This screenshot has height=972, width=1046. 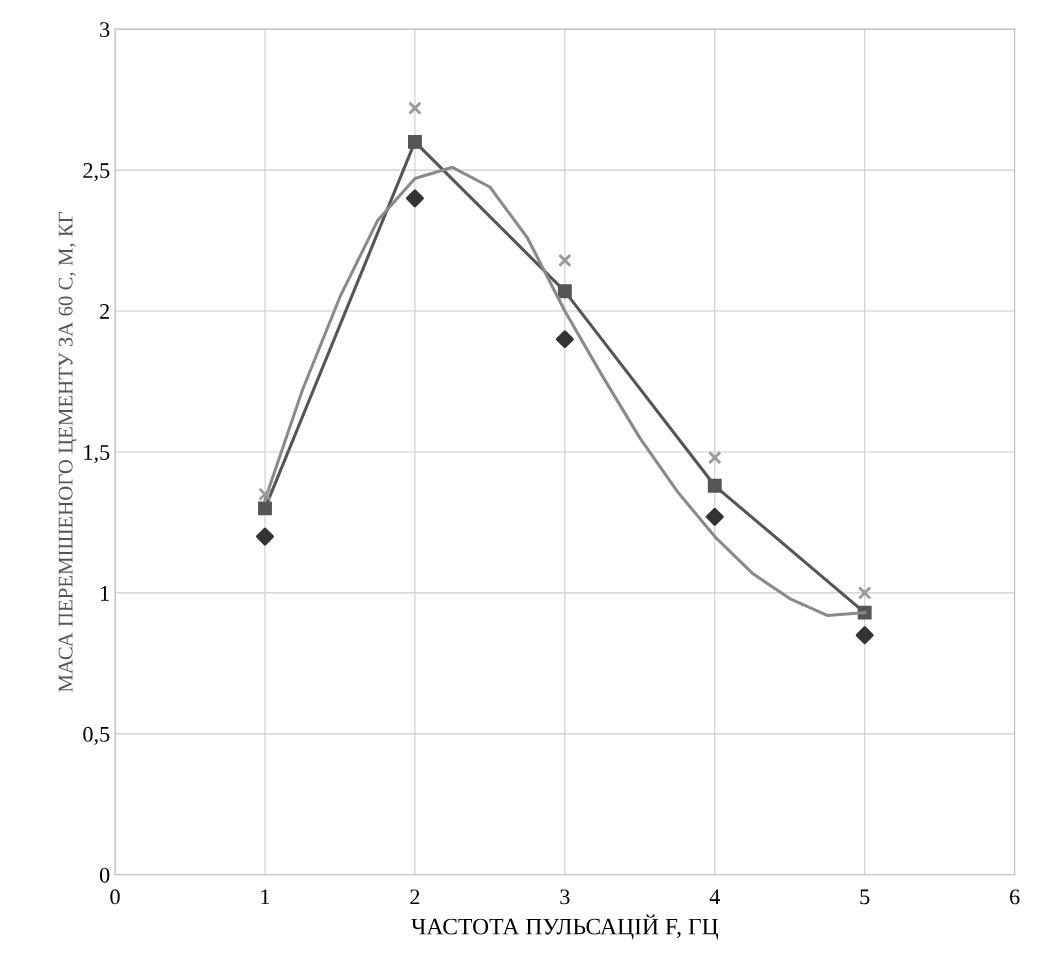 I want to click on y-tick-label: 2,5, so click(x=96, y=172).